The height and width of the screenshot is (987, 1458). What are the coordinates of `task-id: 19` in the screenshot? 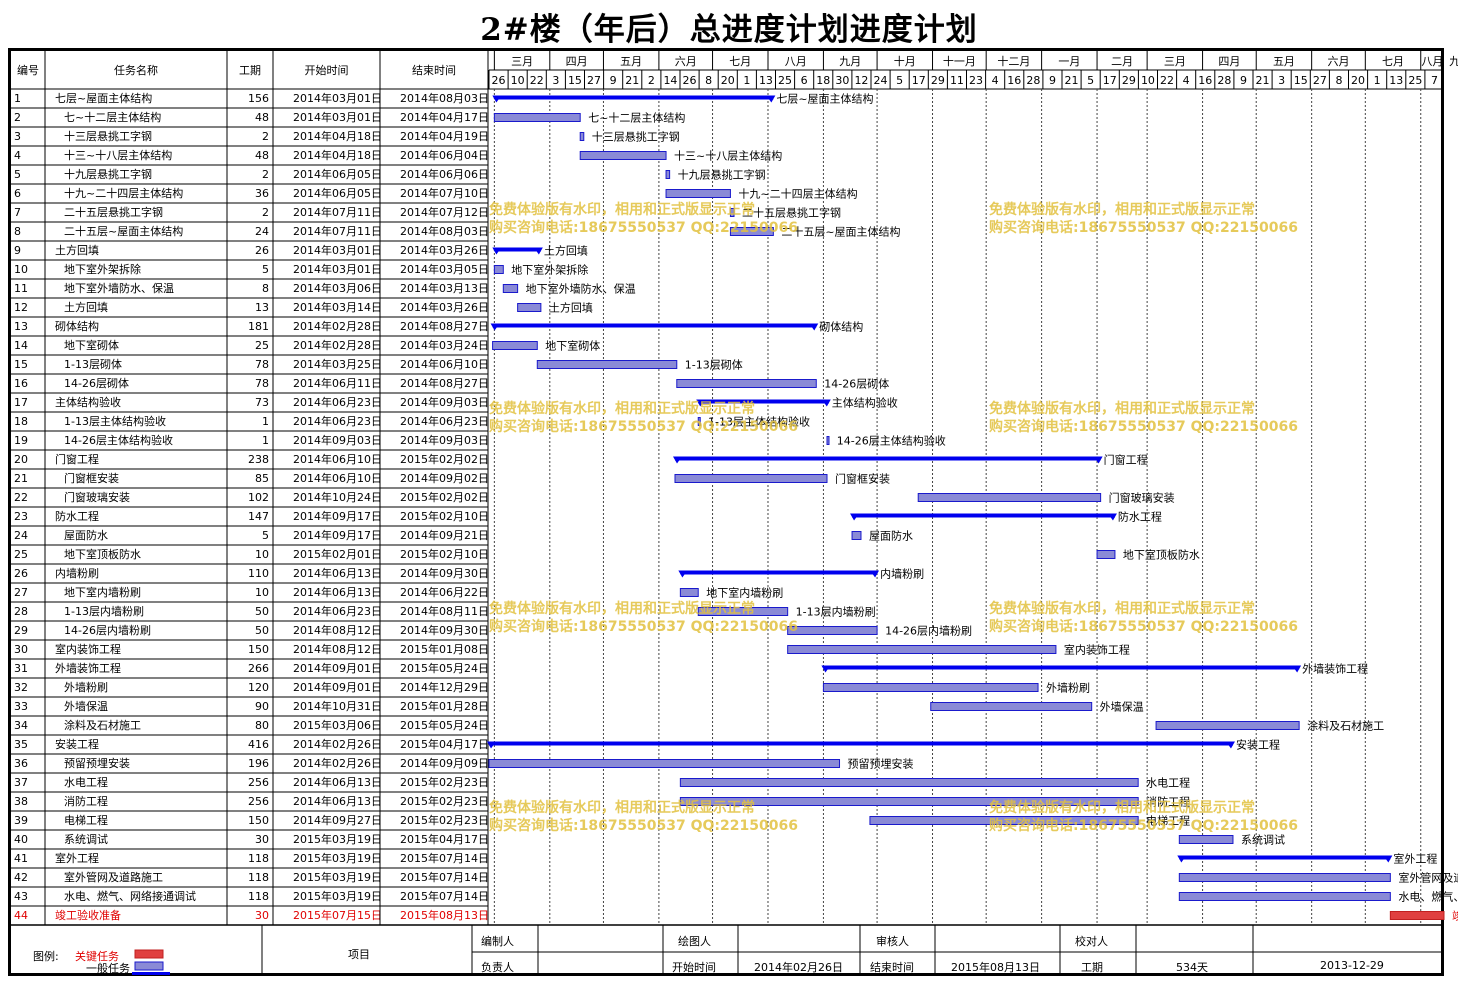 It's located at (21, 440).